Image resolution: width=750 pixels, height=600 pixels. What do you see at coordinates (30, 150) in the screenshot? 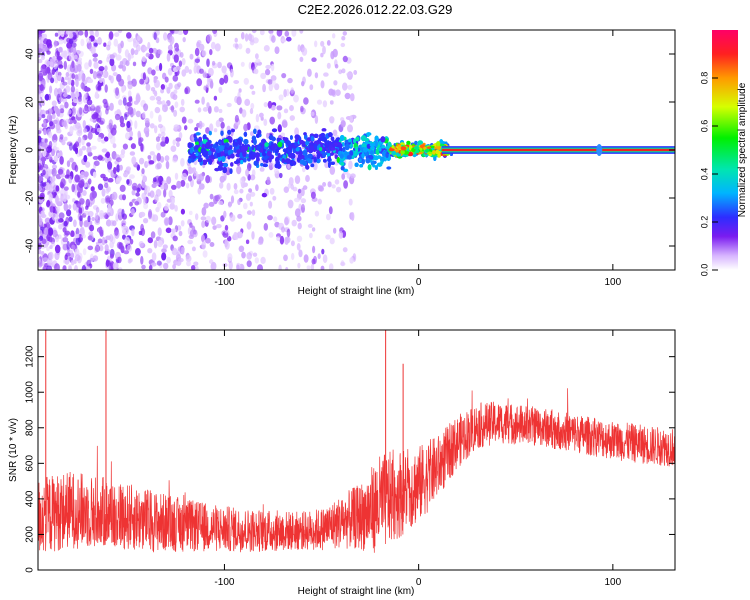
I see `y-tick-label: 0` at bounding box center [30, 150].